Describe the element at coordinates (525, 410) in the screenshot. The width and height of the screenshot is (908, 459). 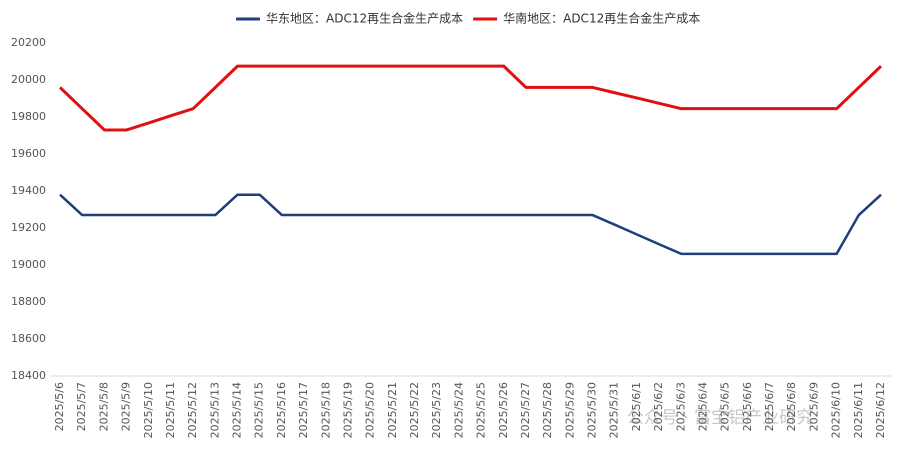
I see `x-tick-label: 2025/5/27` at that location.